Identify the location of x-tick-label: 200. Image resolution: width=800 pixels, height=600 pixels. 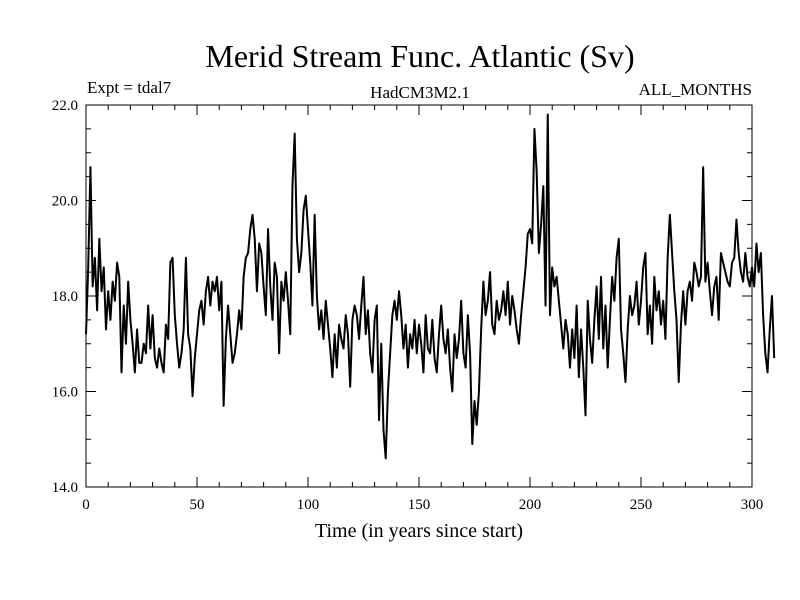
(530, 505).